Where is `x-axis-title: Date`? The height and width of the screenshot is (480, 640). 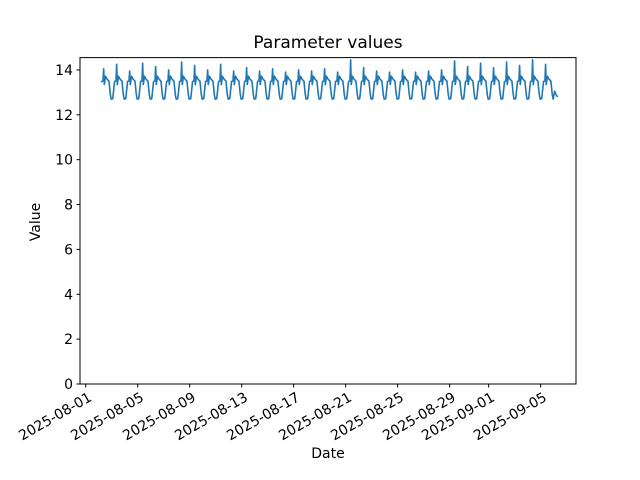
x-axis-title: Date is located at coordinates (328, 454).